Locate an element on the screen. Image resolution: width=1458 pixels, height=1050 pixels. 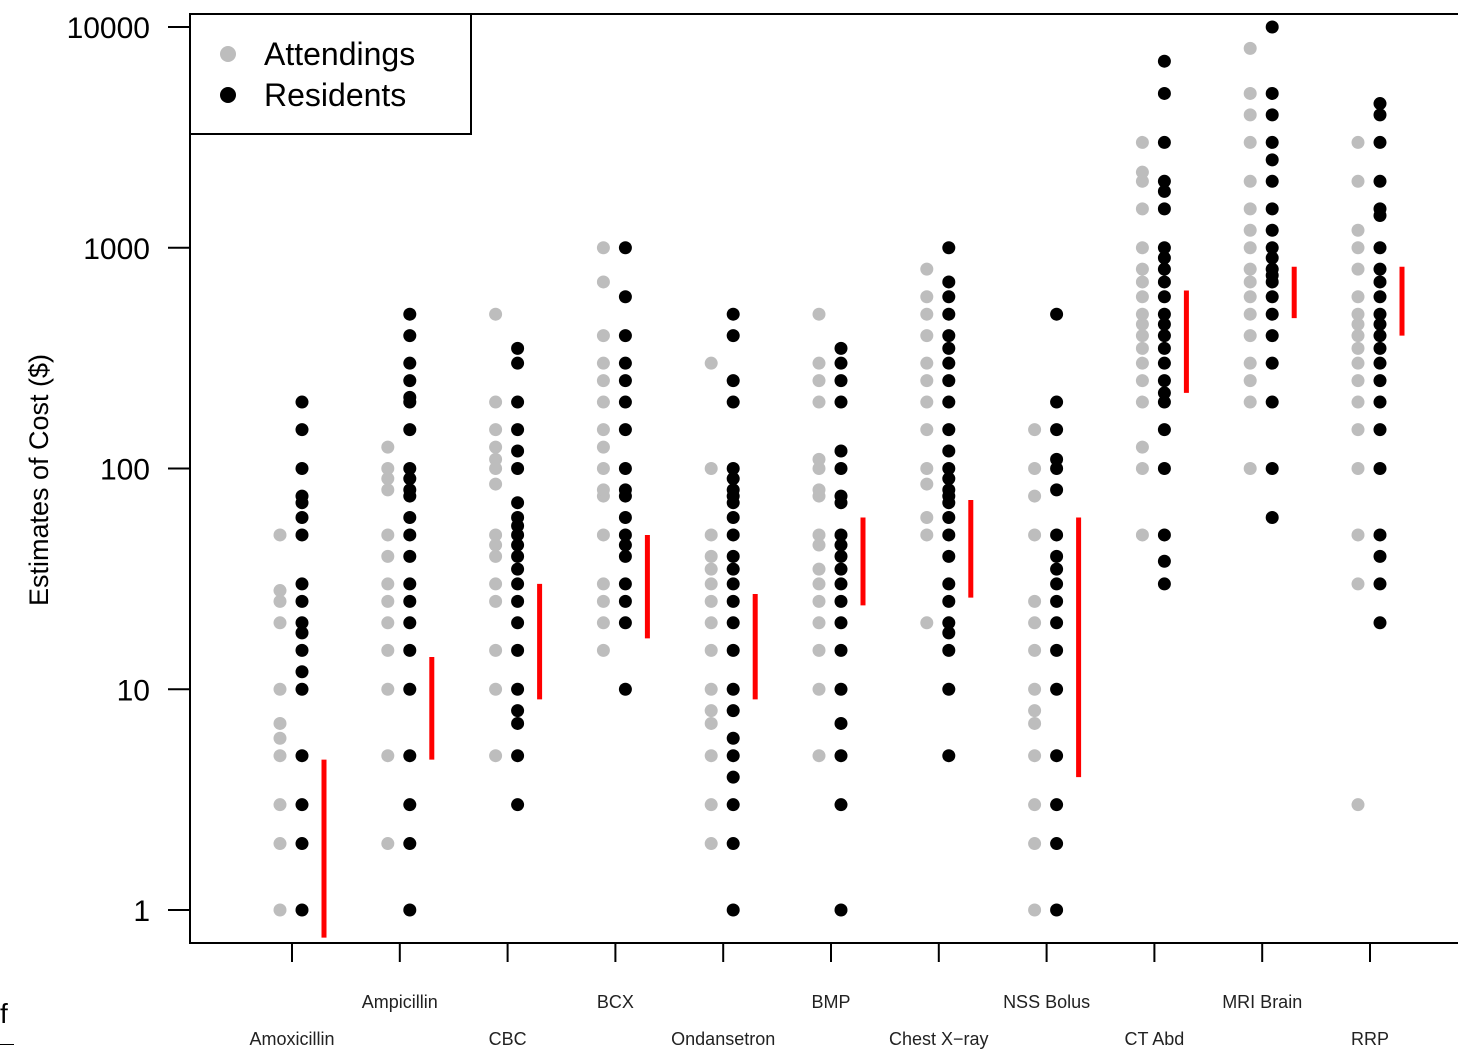
stray-underline is located at coordinates (7, 1044).